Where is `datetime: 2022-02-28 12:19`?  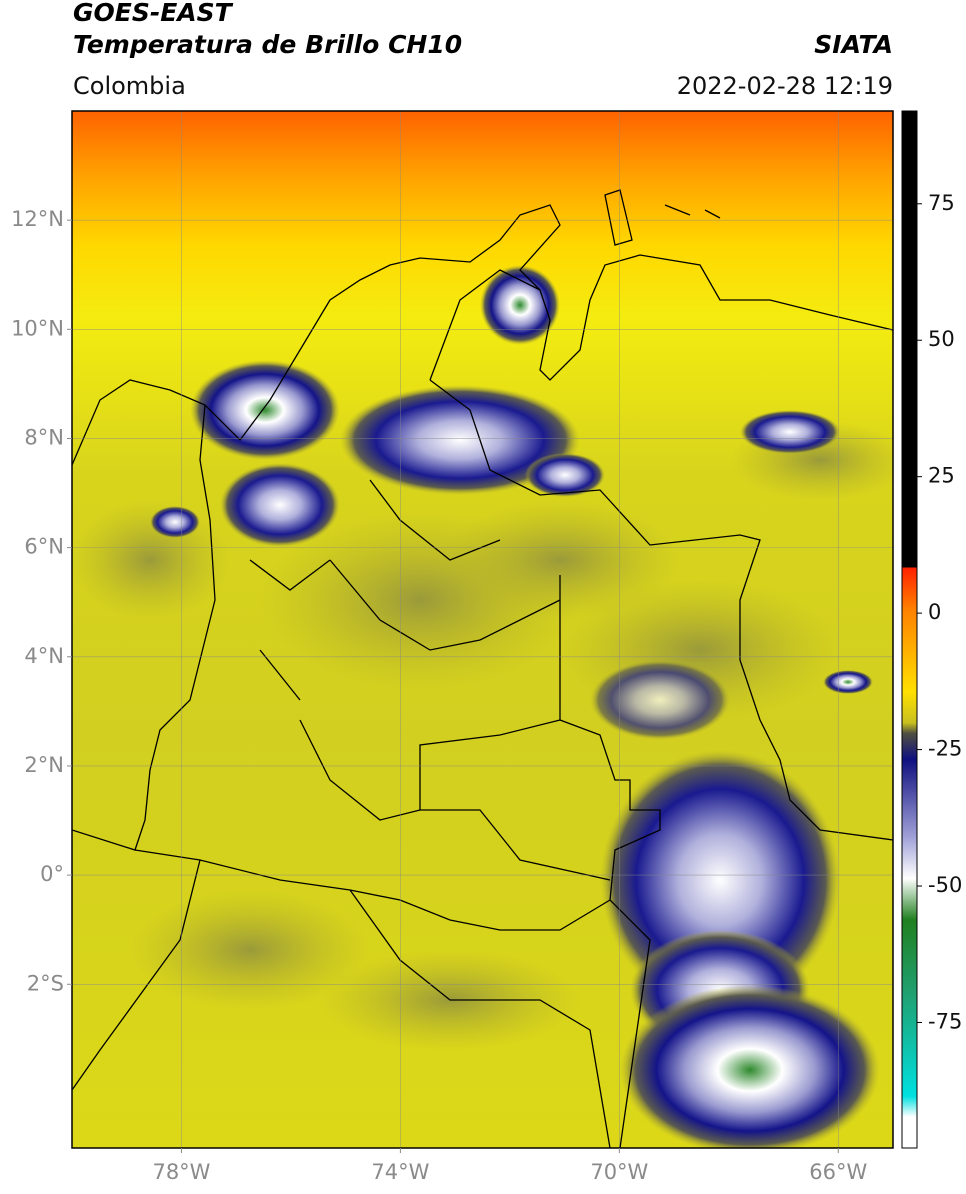 datetime: 2022-02-28 12:19 is located at coordinates (785, 86).